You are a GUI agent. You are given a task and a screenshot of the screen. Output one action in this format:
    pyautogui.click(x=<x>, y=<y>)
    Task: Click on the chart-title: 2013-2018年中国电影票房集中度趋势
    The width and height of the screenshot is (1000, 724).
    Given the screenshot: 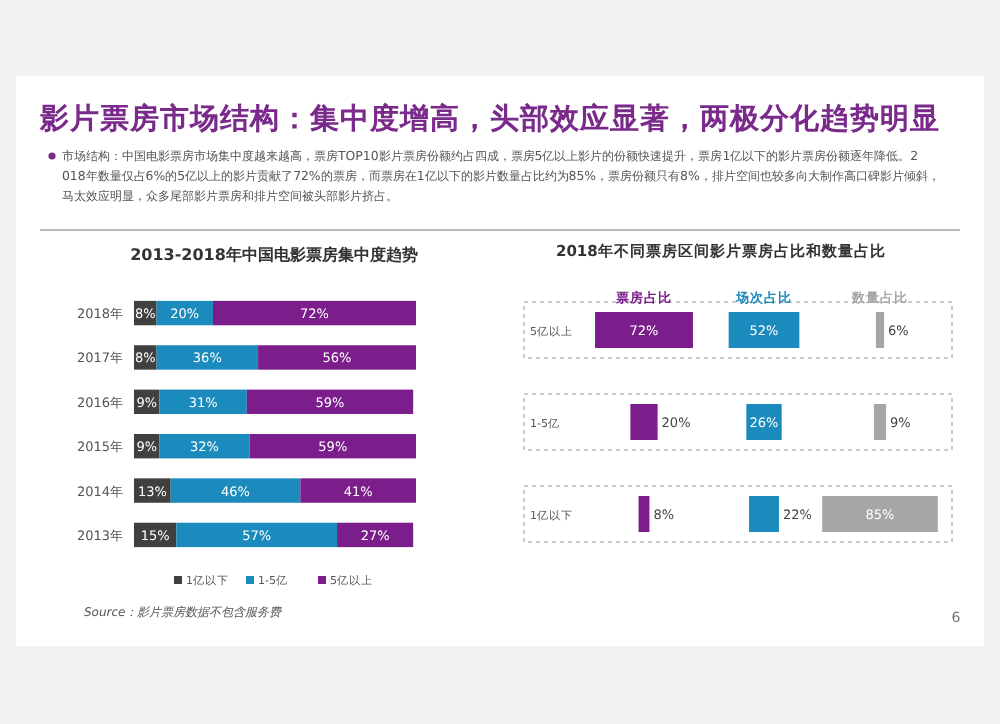 What is the action you would take?
    pyautogui.click(x=274, y=254)
    